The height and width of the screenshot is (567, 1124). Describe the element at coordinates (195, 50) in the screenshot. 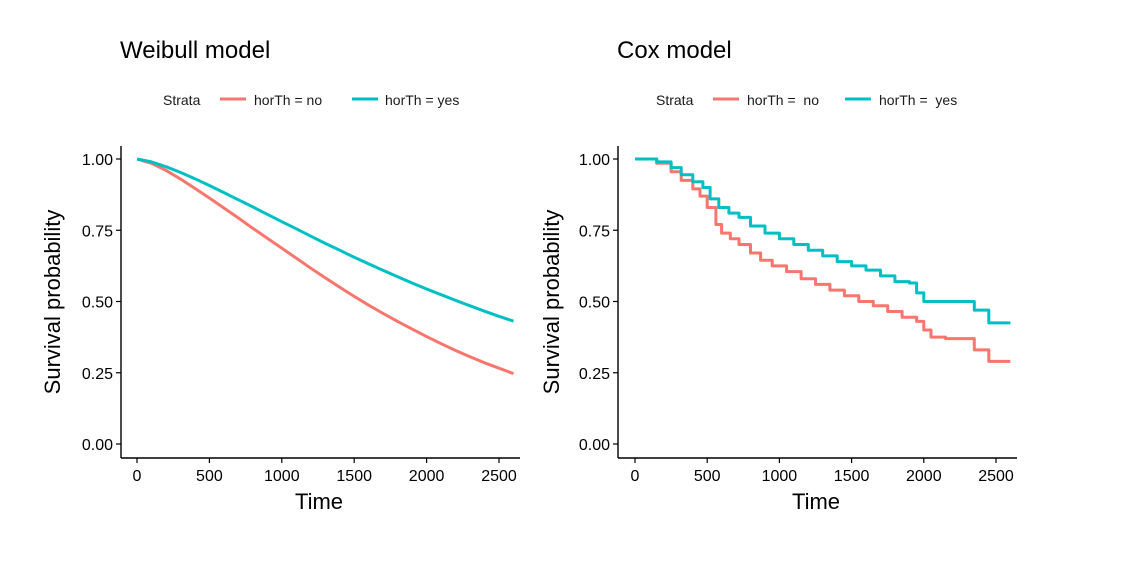

I see `panel-title: Weibull model` at that location.